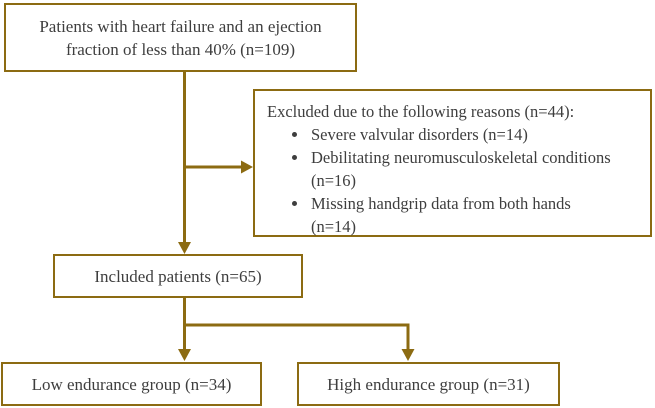 The height and width of the screenshot is (408, 655). Describe the element at coordinates (334, 226) in the screenshot. I see `excluded-item-handgrip-count: (n=14)` at that location.